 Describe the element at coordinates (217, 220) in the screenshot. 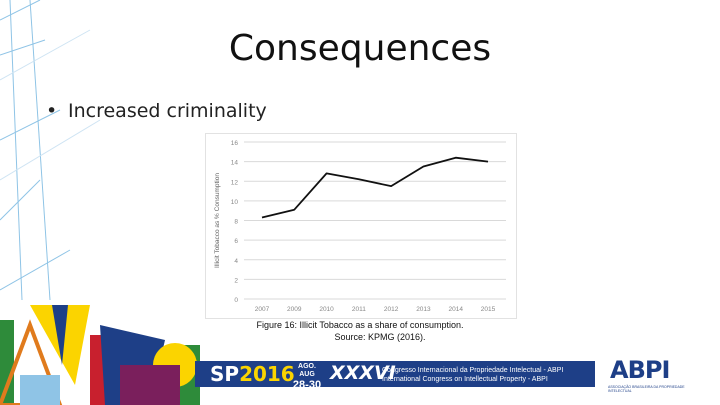

I see `y-axis-label: Illicit Tobacco as % Consumption` at that location.